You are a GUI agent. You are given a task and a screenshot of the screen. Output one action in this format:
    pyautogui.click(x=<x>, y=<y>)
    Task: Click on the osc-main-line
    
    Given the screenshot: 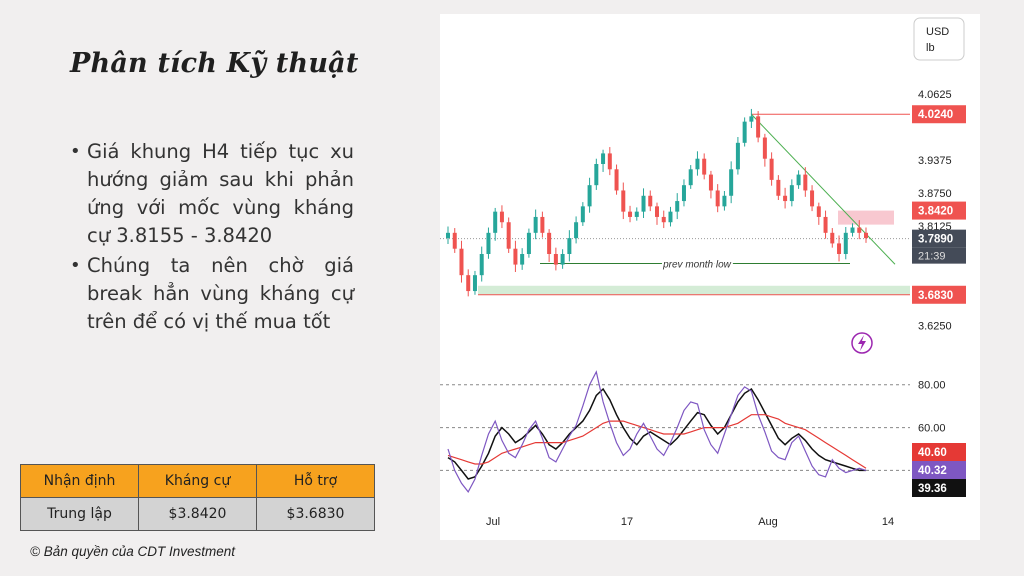 What is the action you would take?
    pyautogui.click(x=657, y=432)
    